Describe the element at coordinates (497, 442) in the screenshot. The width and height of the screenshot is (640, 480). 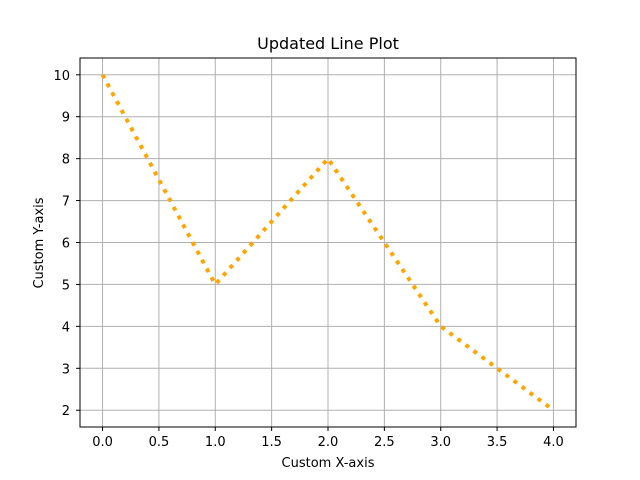
I see `x-tick-label: 3.5` at that location.